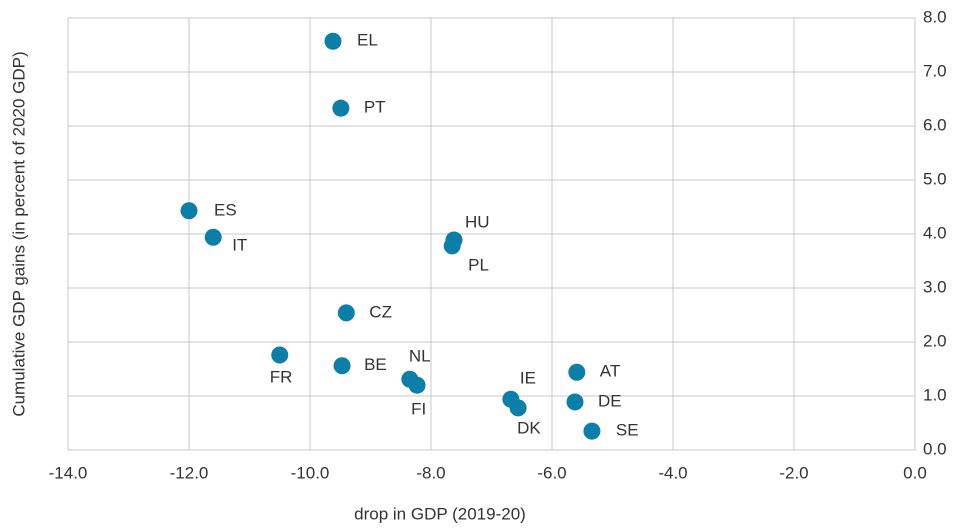 The height and width of the screenshot is (530, 962). Describe the element at coordinates (528, 378) in the screenshot. I see `point-label: IE` at that location.